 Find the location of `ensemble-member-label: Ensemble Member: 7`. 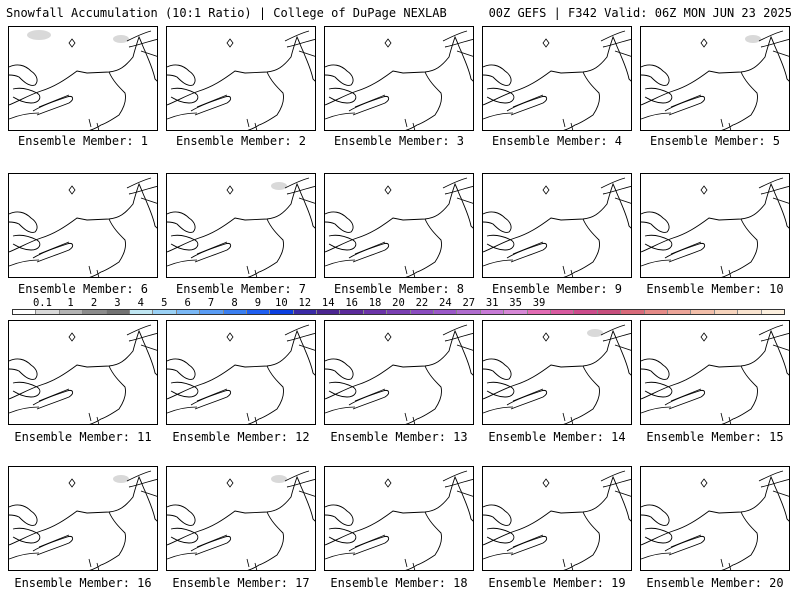

ensemble-member-label: Ensemble Member: 7 is located at coordinates (241, 289).